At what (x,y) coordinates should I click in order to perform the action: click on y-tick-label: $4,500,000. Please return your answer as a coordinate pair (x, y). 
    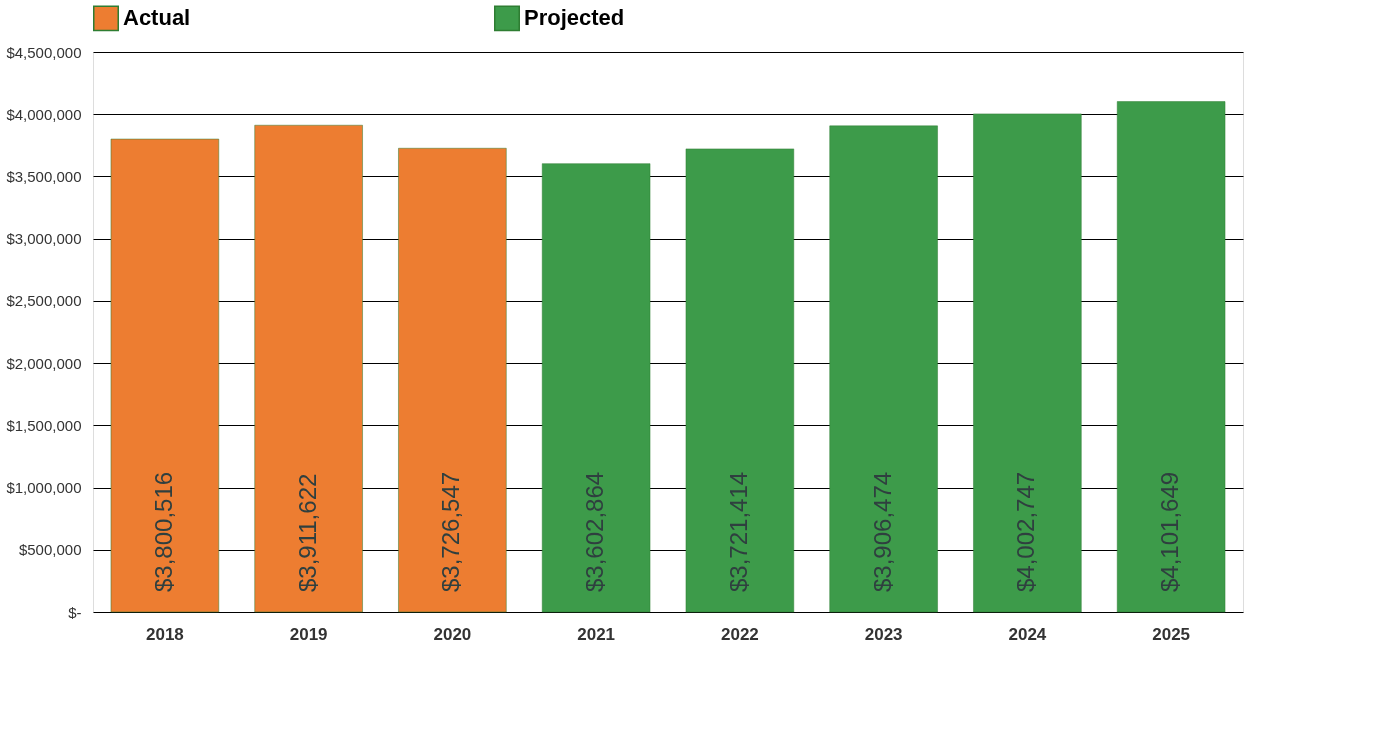
    Looking at the image, I should click on (44, 52).